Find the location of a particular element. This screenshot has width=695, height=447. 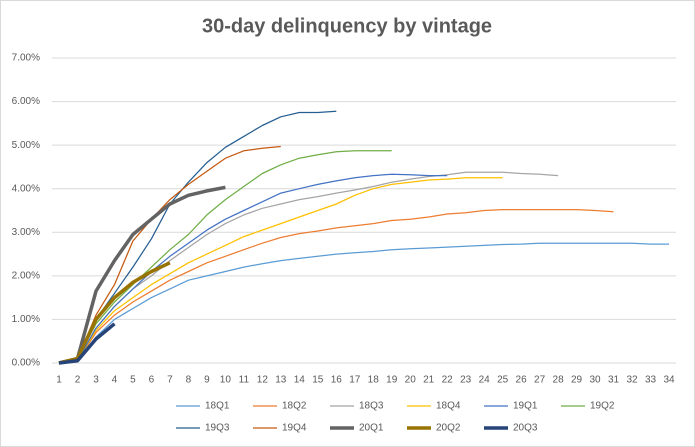

x-tick-label: 14 is located at coordinates (300, 380).